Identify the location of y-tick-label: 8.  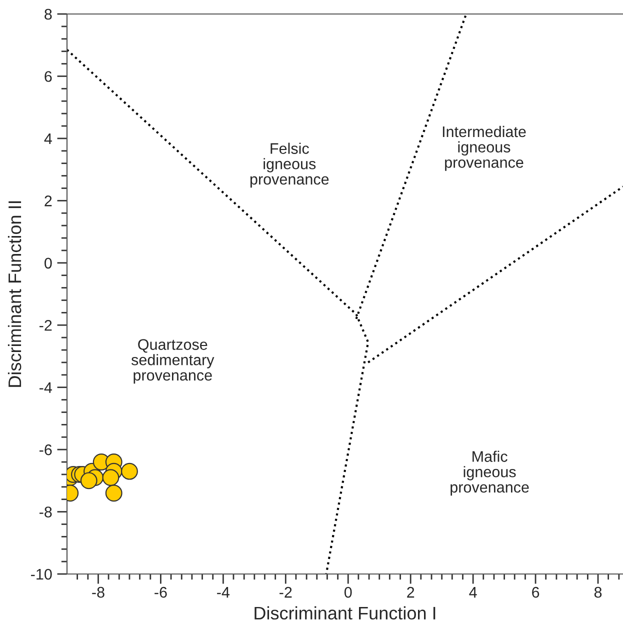
(48, 14).